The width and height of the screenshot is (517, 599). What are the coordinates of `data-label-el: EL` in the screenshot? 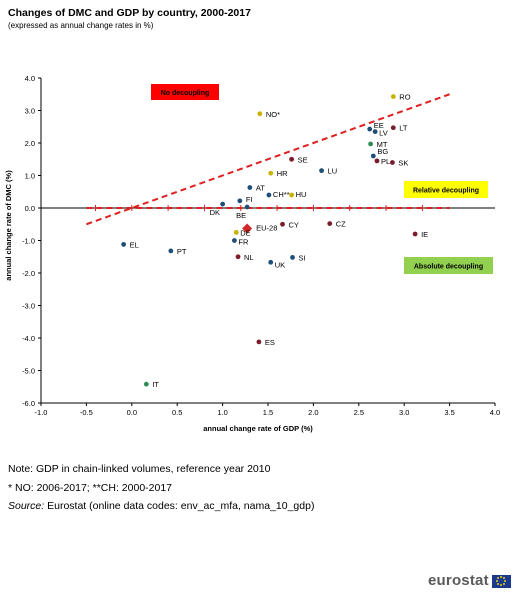 It's located at (134, 244).